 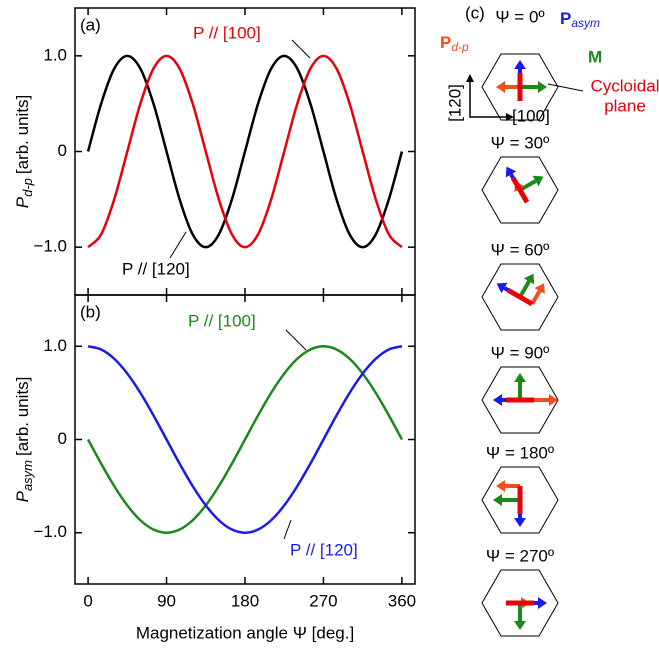 What do you see at coordinates (625, 85) in the screenshot?
I see `cycloidal-label: Cycloidal` at bounding box center [625, 85].